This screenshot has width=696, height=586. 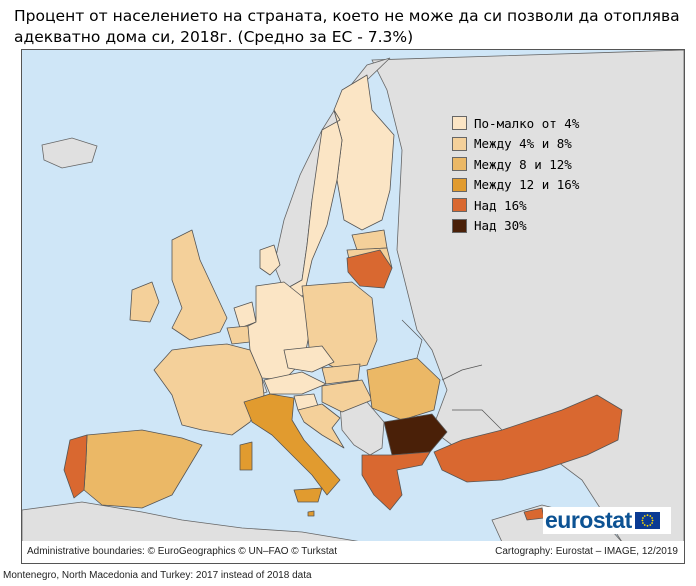 I want to click on country-denmark, so click(x=270, y=260).